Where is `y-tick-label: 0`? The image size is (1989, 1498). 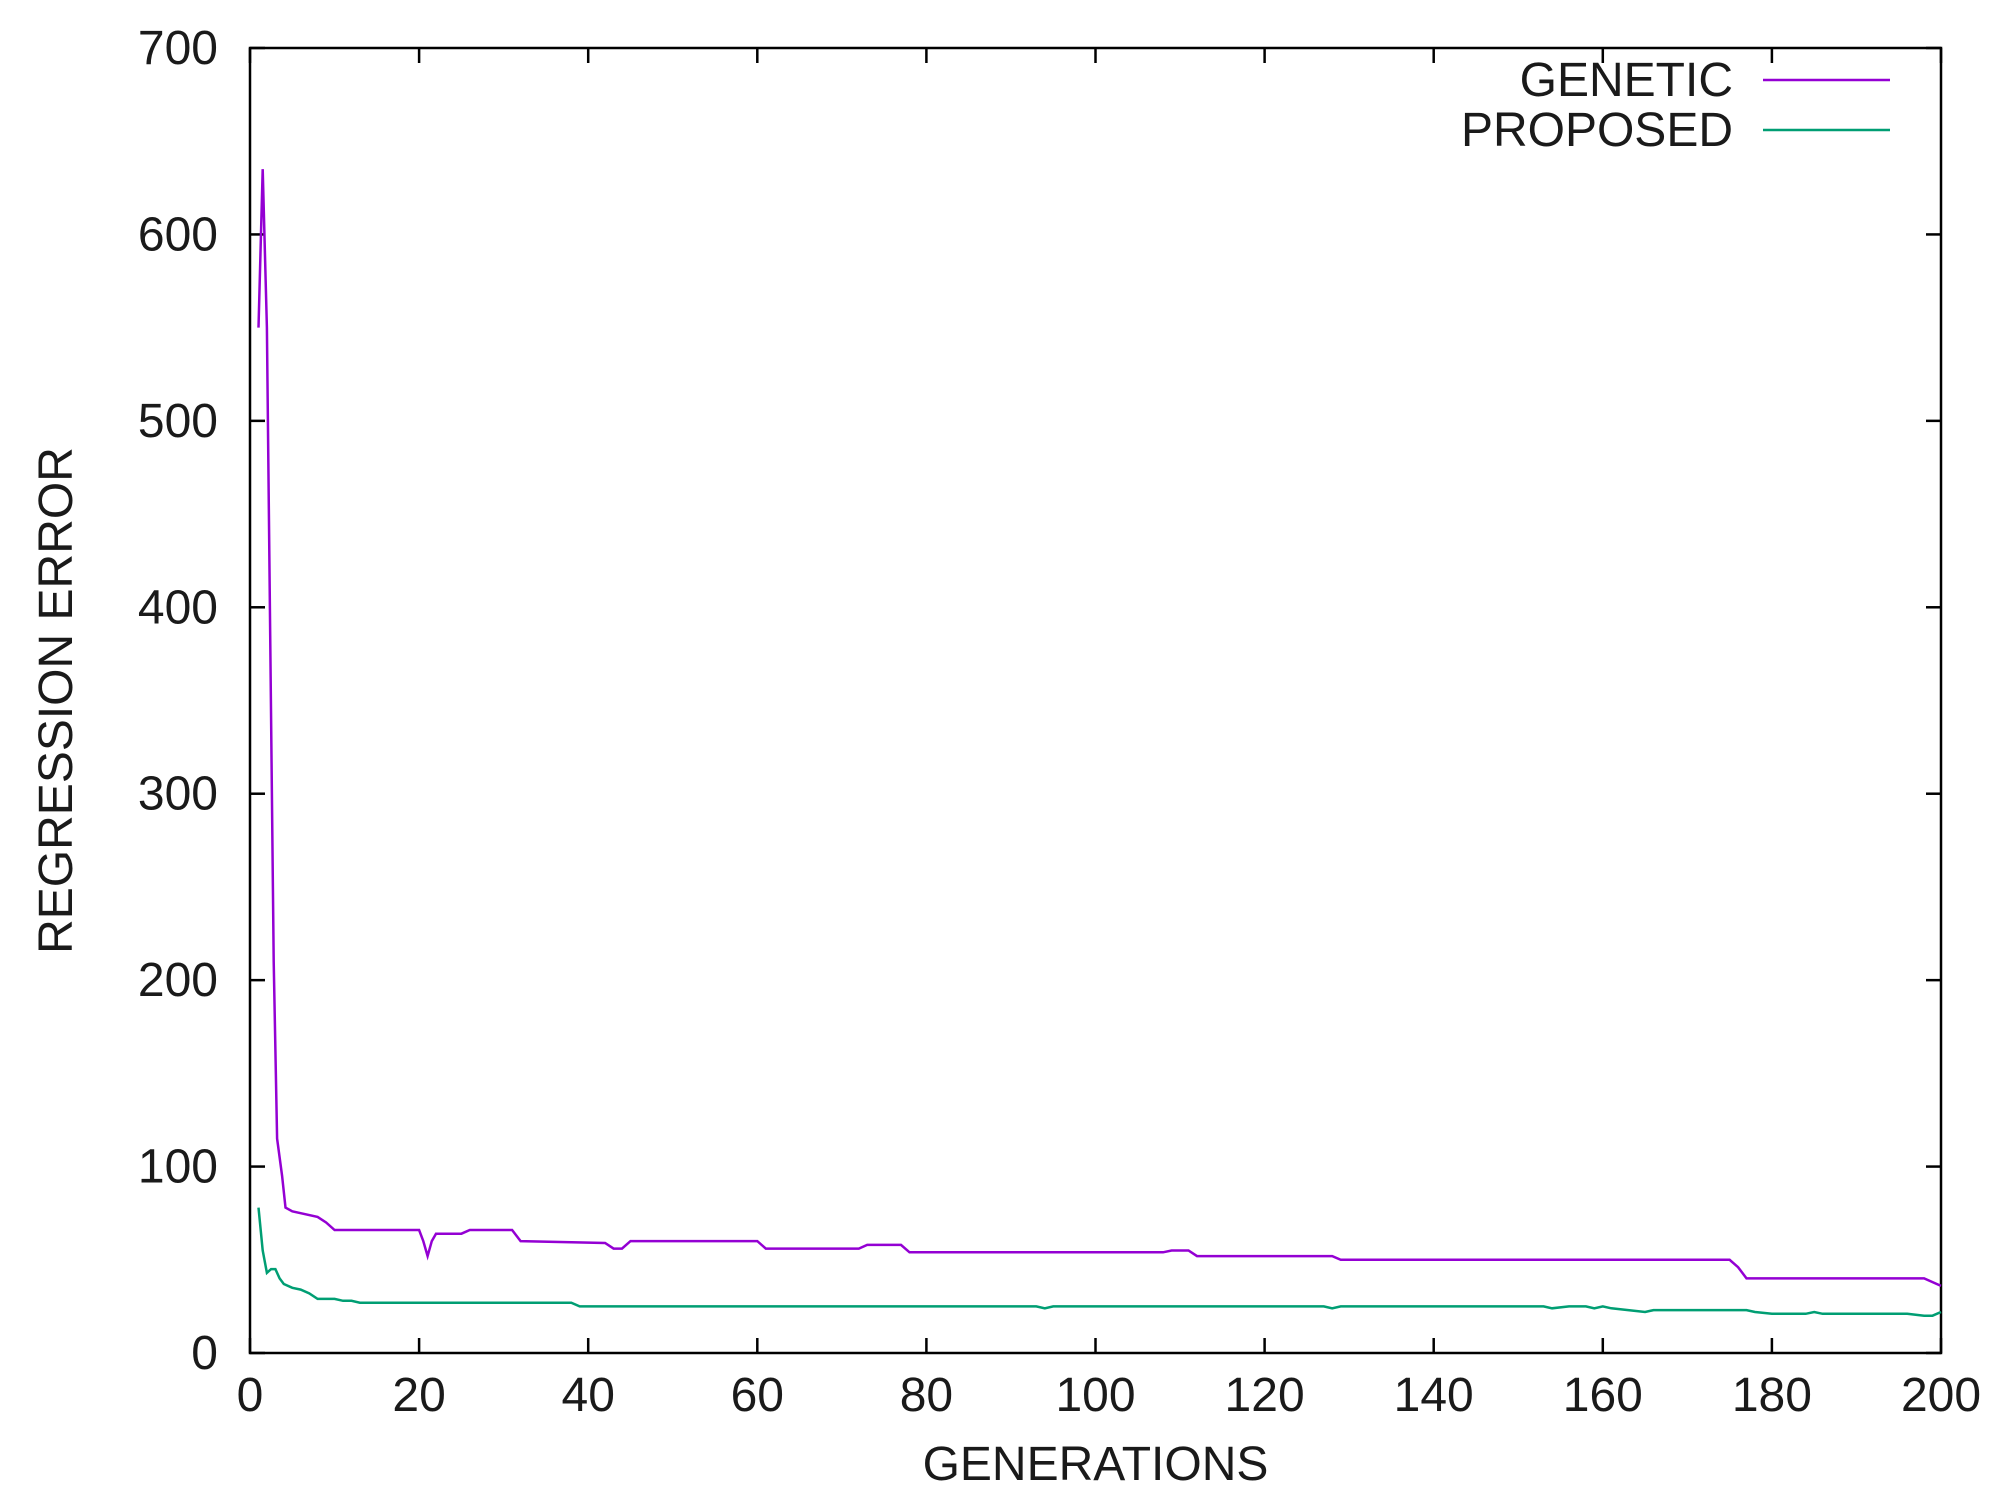 y-tick-label: 0 is located at coordinates (204, 1353).